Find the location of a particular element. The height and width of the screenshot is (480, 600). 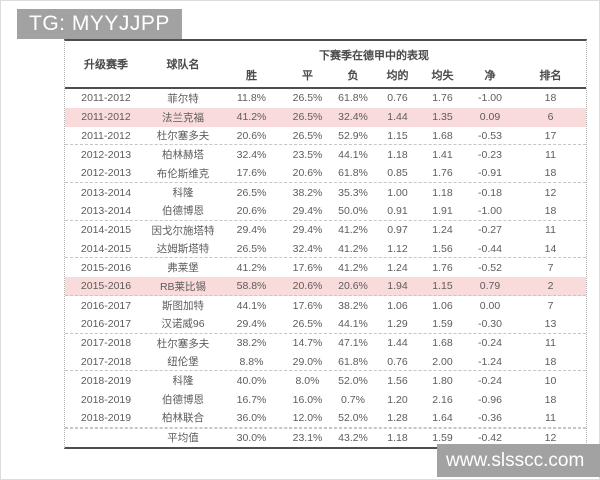

column-header-avg-against: 均失 is located at coordinates (442, 76).